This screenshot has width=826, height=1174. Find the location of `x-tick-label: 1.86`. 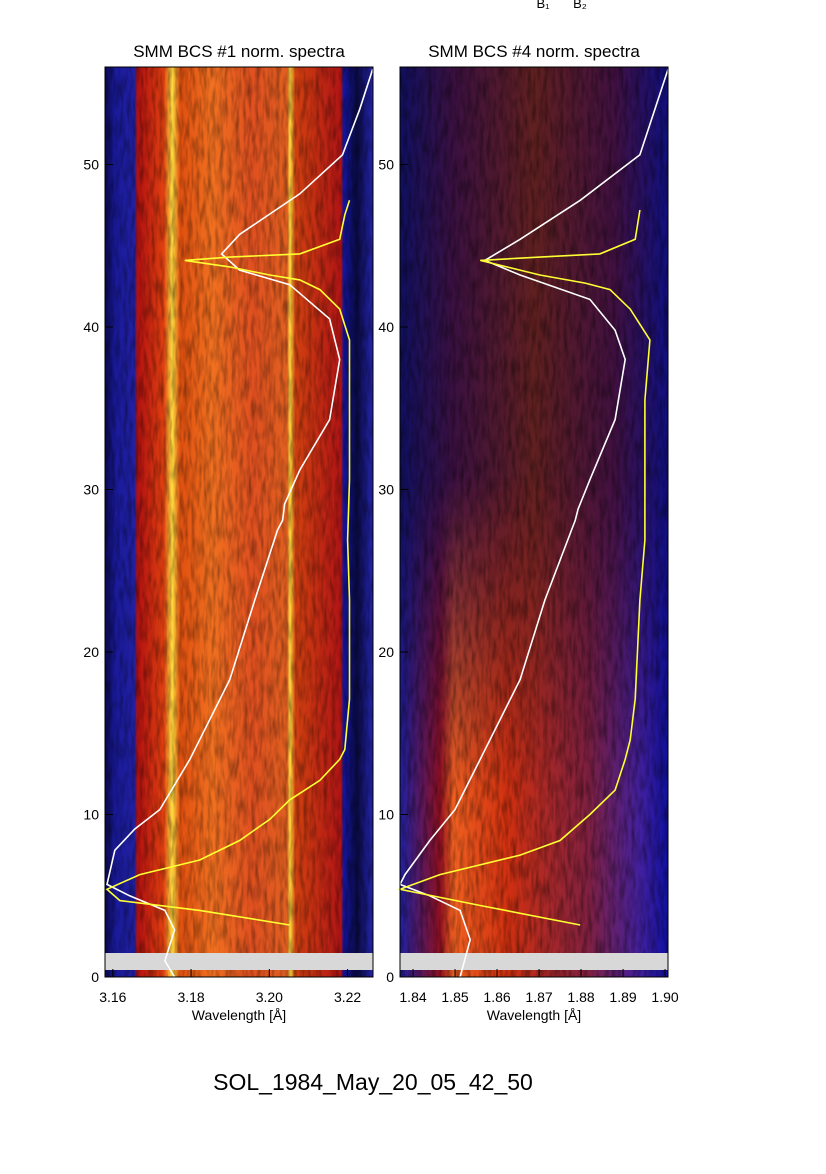

x-tick-label: 1.86 is located at coordinates (496, 997).